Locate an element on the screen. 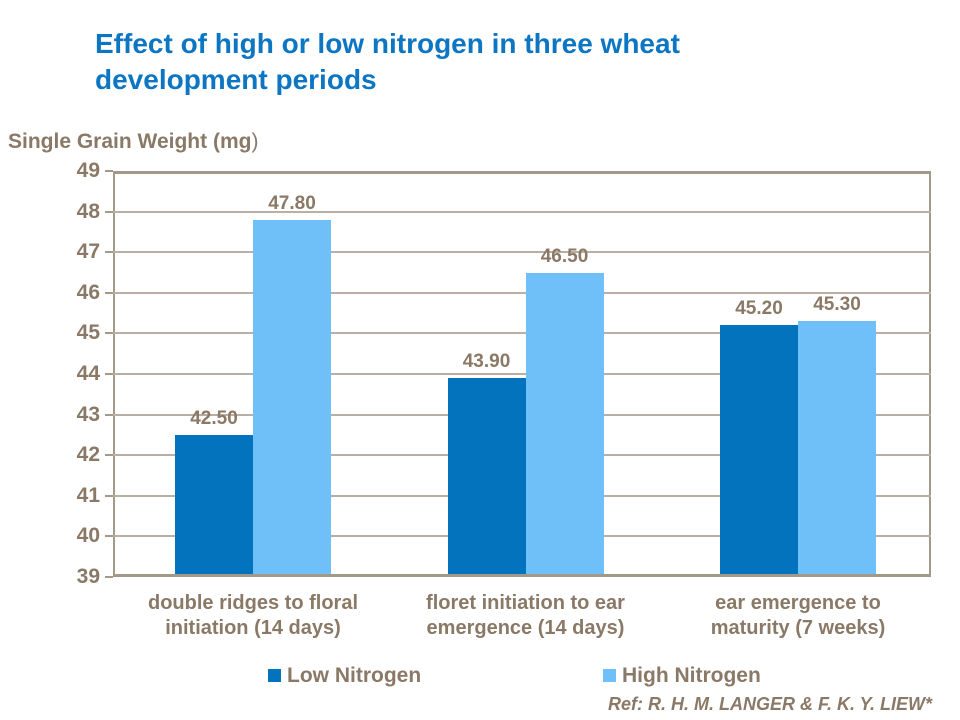  y-axis-tick-label: 48 is located at coordinates (88, 211).